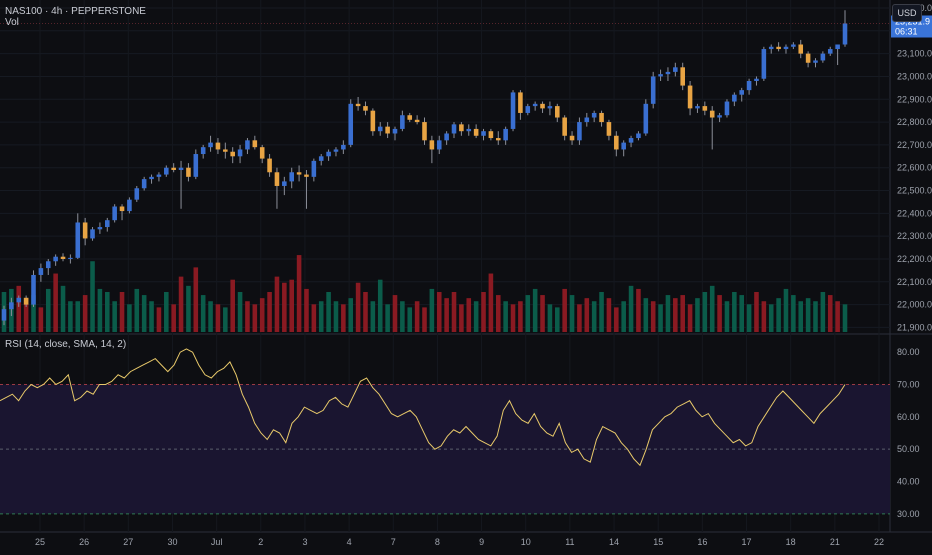 The height and width of the screenshot is (555, 932). I want to click on time-tick-label: 21, so click(835, 542).